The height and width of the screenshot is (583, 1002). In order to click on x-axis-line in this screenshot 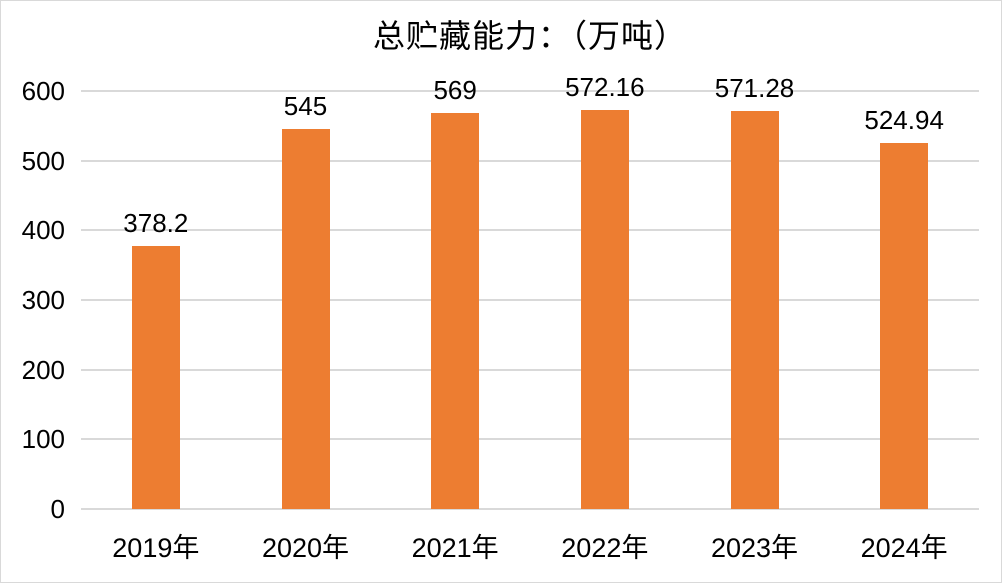, I will do `click(530, 509)`.